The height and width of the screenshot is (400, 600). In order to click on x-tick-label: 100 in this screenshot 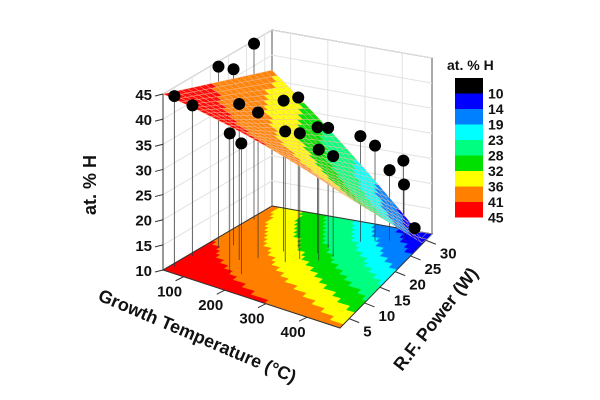, I will do `click(169, 292)`.